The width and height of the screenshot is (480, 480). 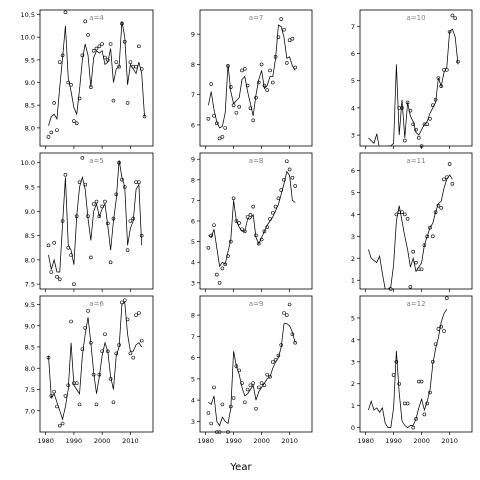 I want to click on y-tick-label: 2, so click(x=353, y=259).